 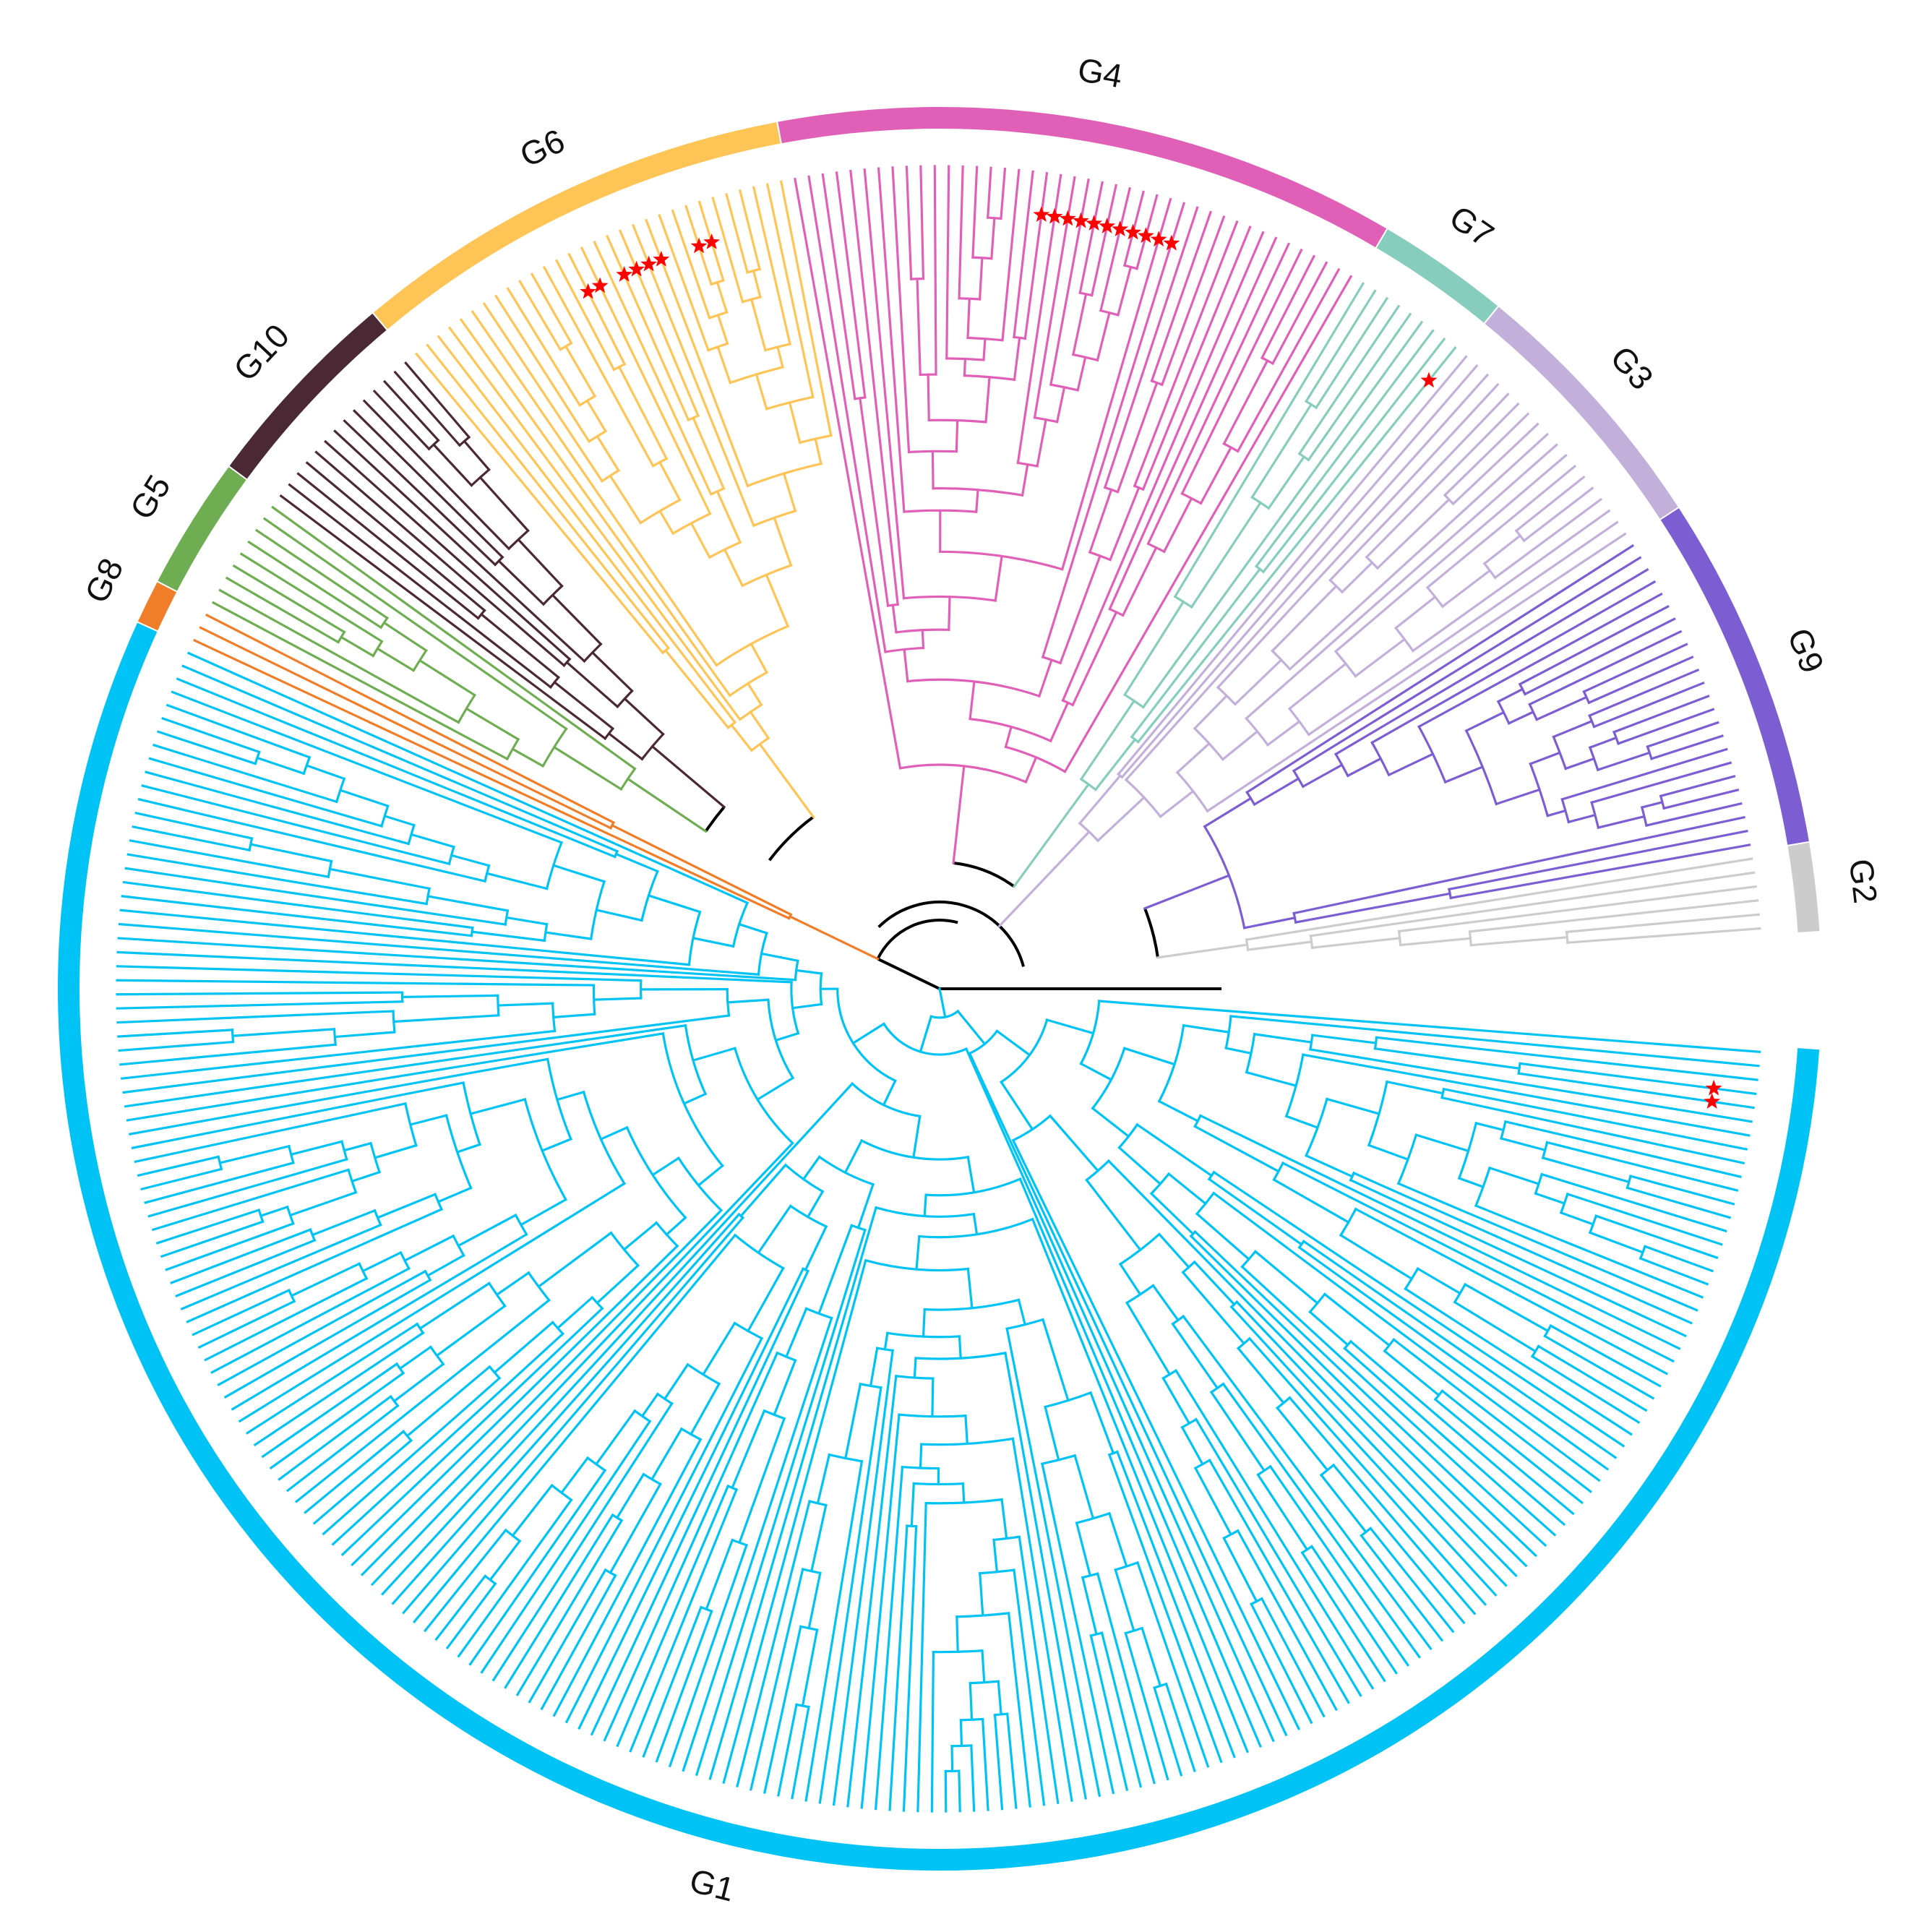 What do you see at coordinates (1203, 949) in the screenshot?
I see `g2-internal-branch` at bounding box center [1203, 949].